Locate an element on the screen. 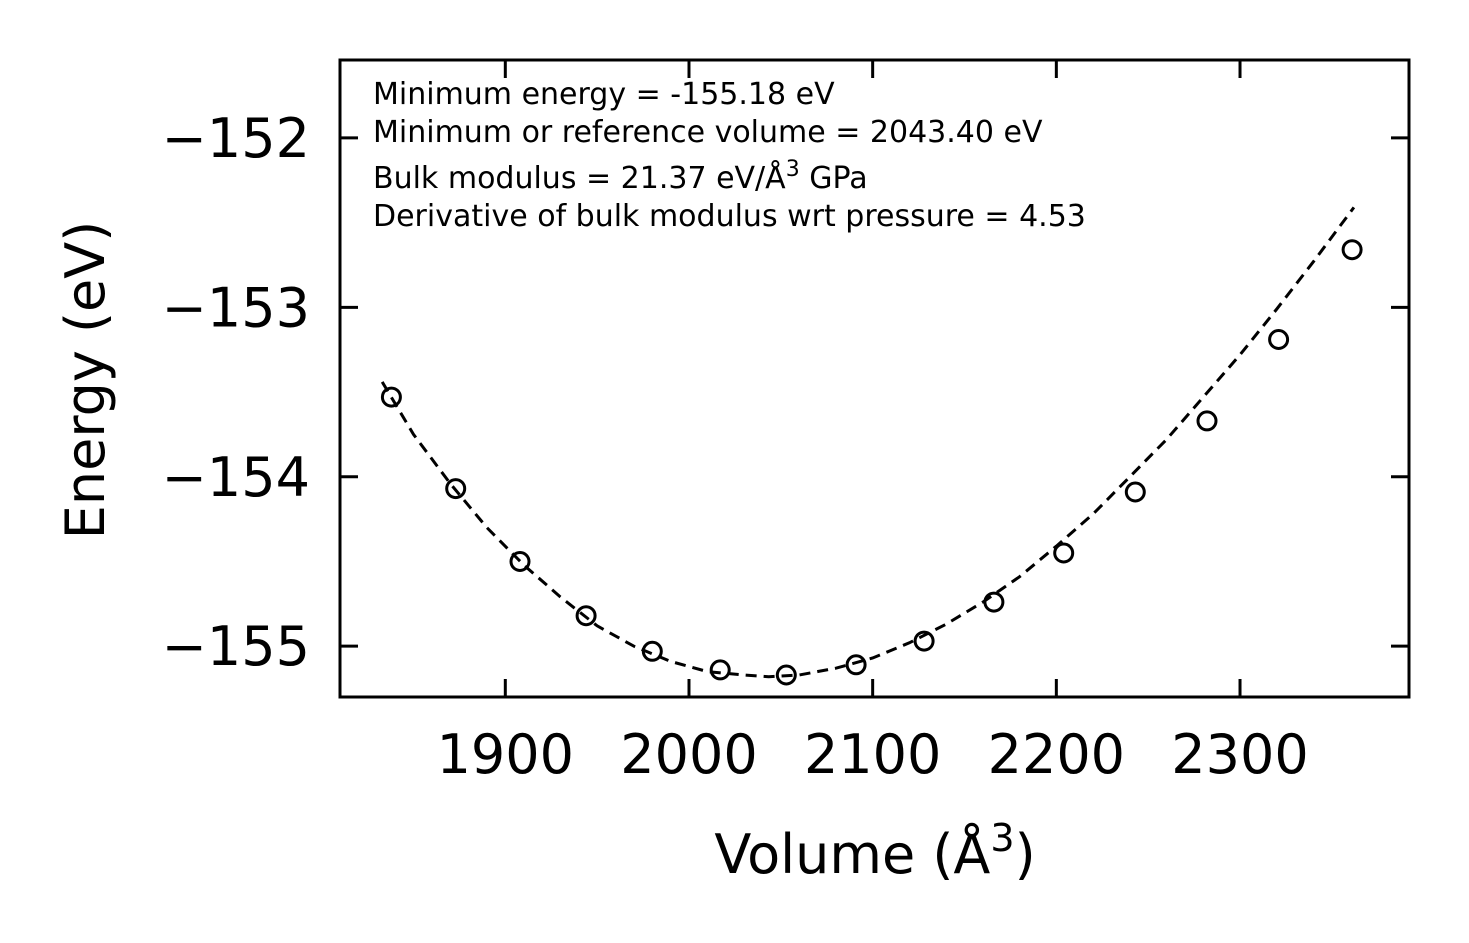 The image size is (1469, 943). x-axis-label-text: Volume (Å is located at coordinates (852, 854).